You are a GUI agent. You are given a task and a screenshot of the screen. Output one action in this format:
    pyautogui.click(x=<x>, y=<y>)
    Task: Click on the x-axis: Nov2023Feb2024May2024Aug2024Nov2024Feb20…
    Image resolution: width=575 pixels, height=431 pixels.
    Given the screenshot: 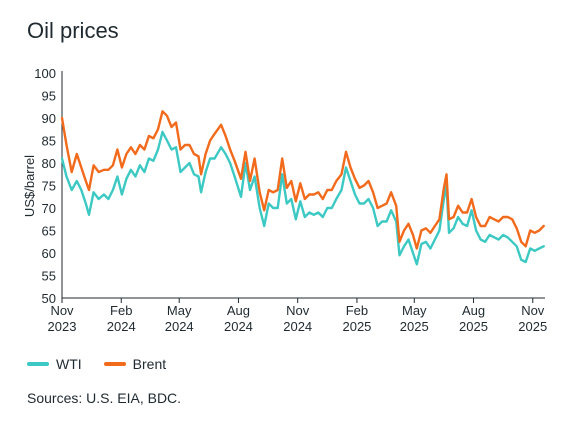 What is the action you would take?
    pyautogui.click(x=297, y=315)
    